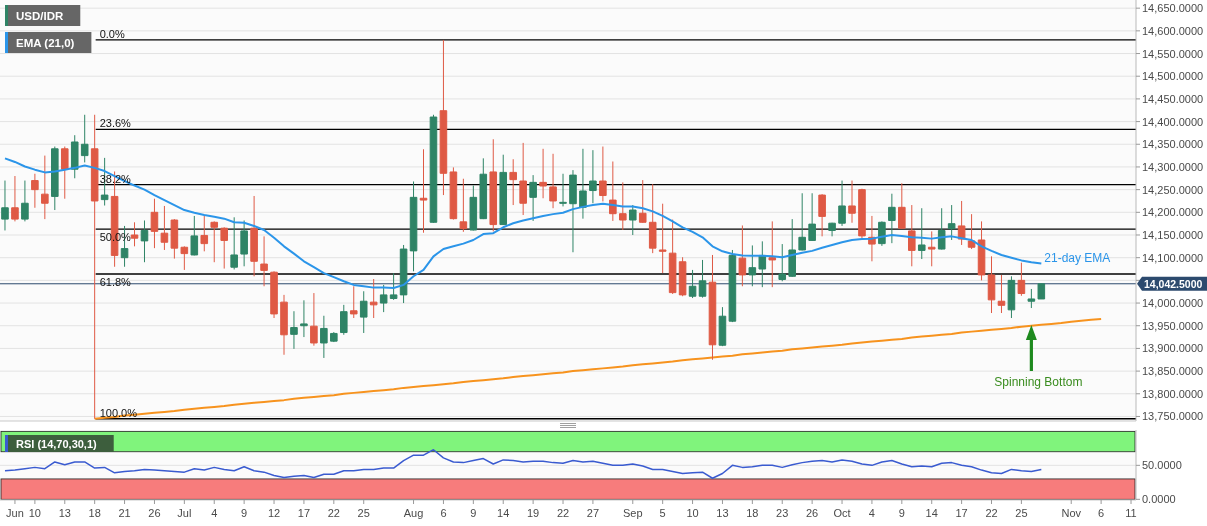 This screenshot has width=1207, height=526. What do you see at coordinates (214, 513) in the screenshot?
I see `x-tick-label: 4` at bounding box center [214, 513].